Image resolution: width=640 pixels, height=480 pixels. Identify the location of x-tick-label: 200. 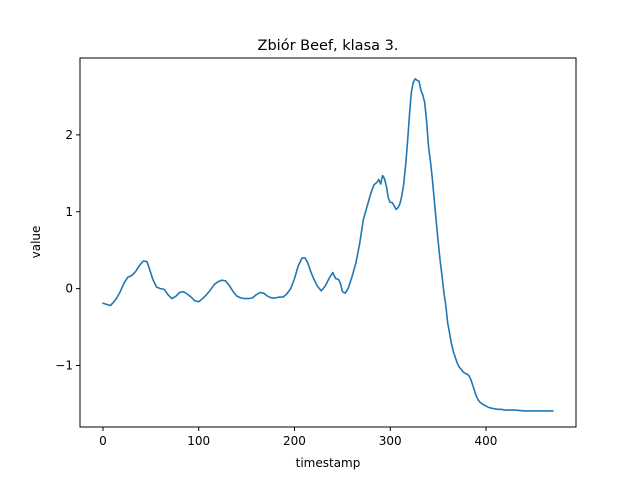
(294, 441).